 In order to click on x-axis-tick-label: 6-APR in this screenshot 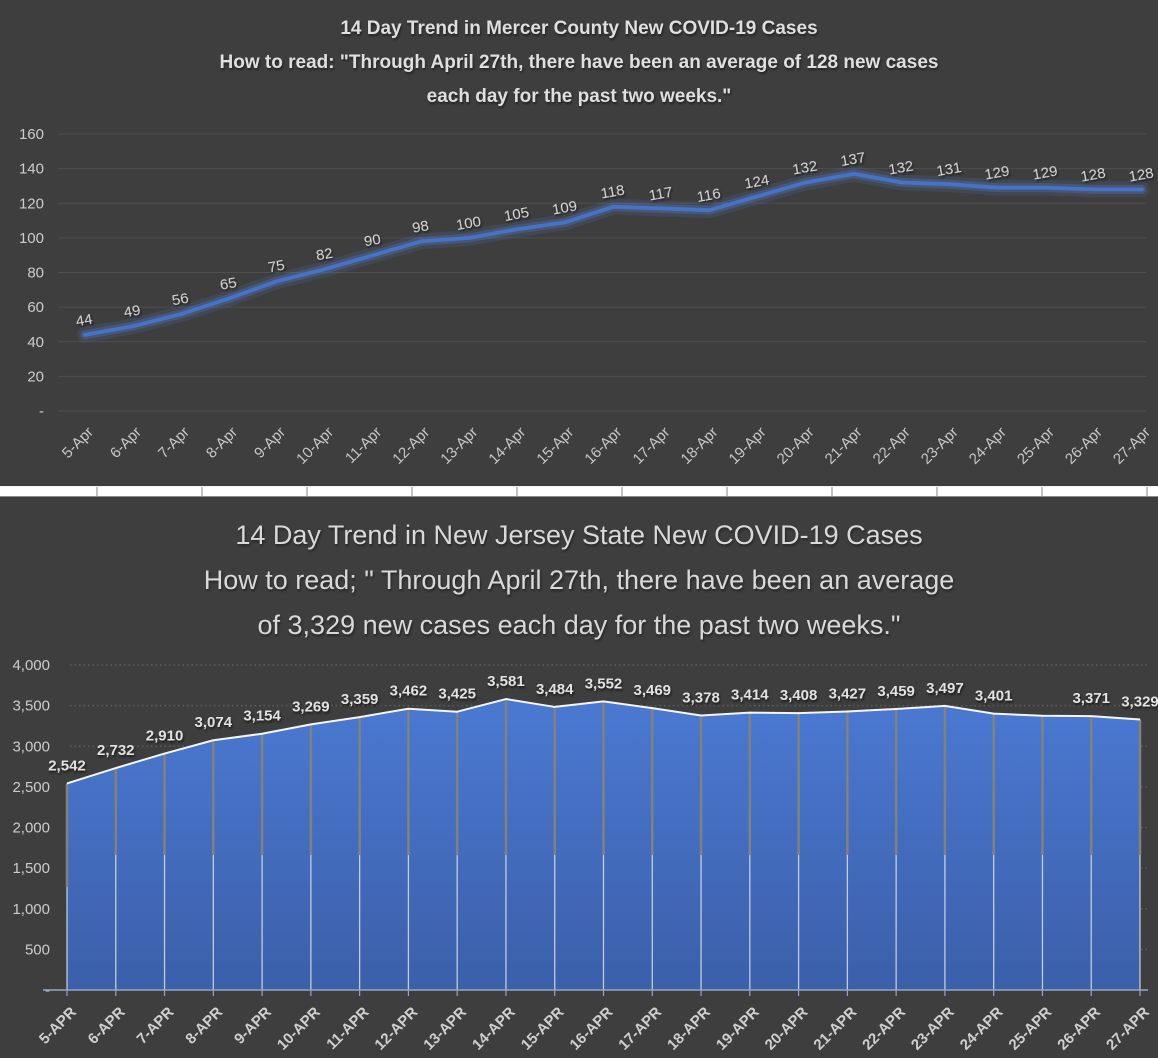, I will do `click(107, 1026)`.